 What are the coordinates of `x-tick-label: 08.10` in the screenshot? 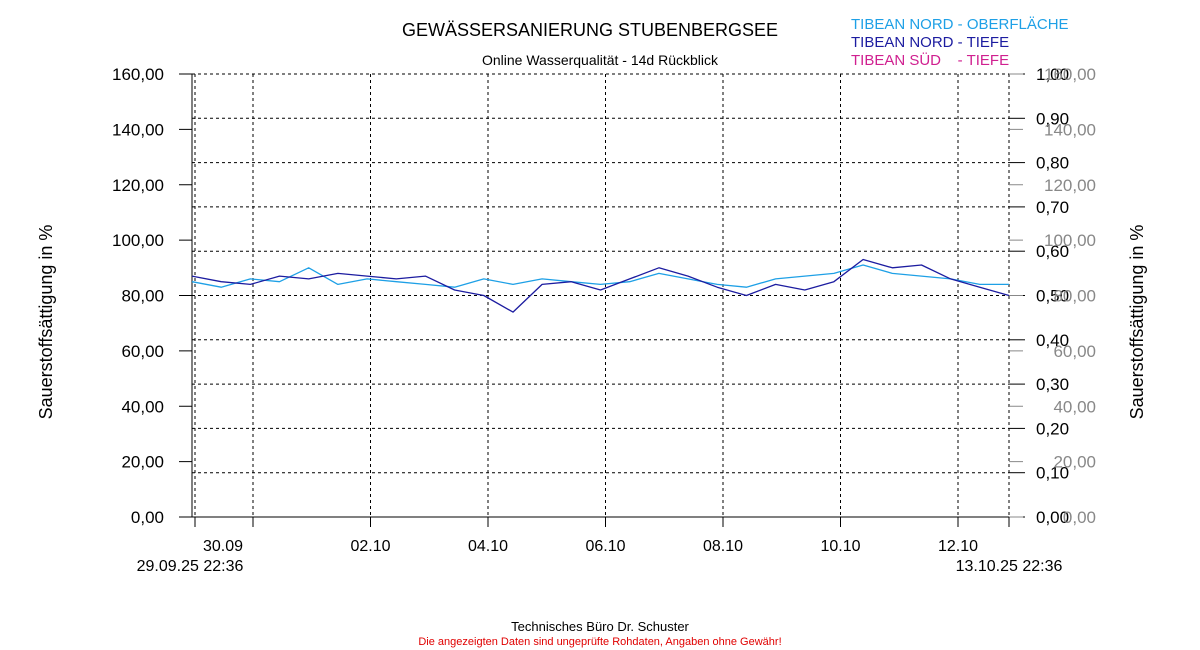 It's located at (723, 546).